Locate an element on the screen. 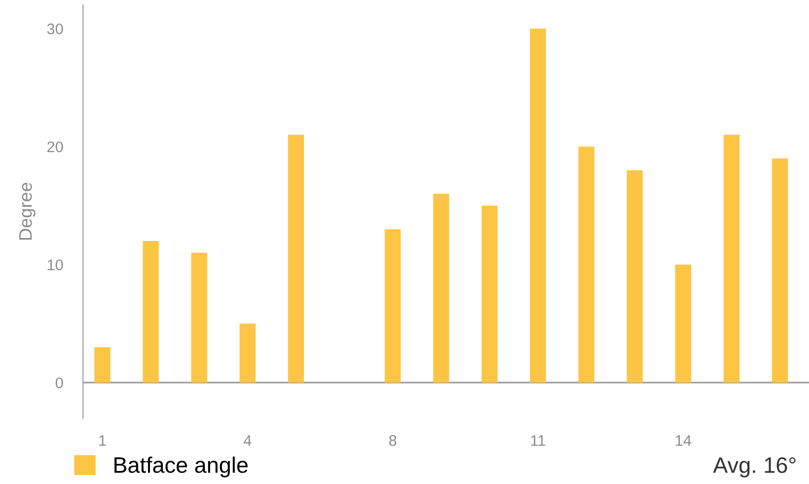 The image size is (809, 484). text: Avg. 16° is located at coordinates (754, 467).